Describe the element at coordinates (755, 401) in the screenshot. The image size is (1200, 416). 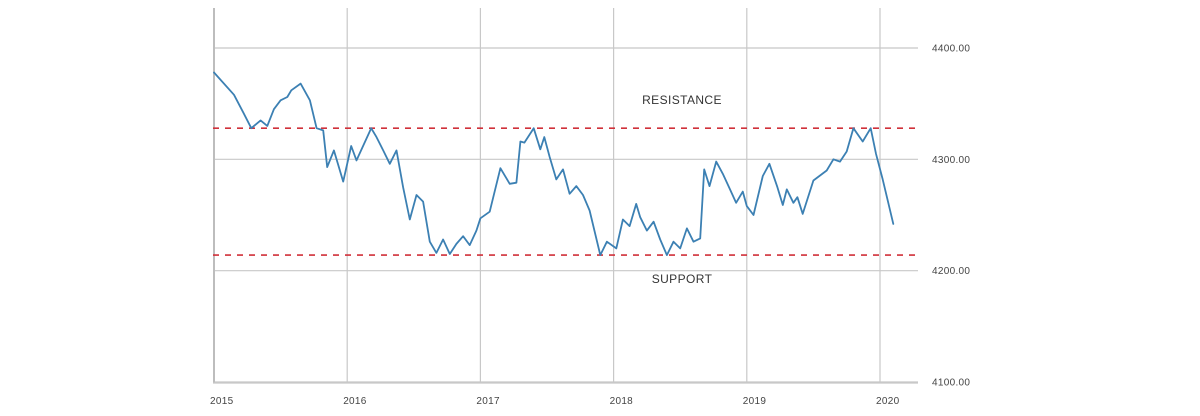
I see `x-tick-label: 2019` at that location.